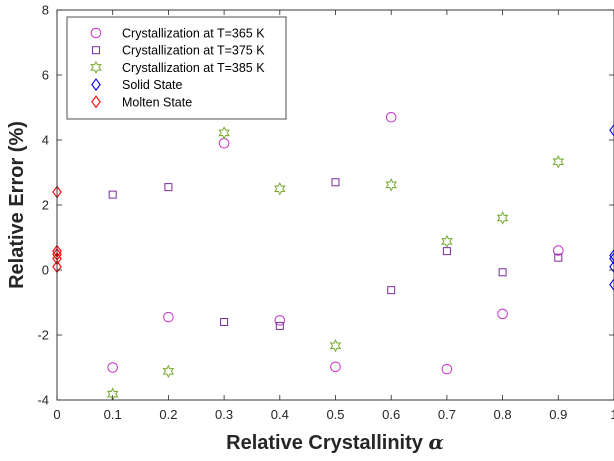 This screenshot has height=461, width=614. What do you see at coordinates (157, 102) in the screenshot?
I see `legend-label: Molten State` at bounding box center [157, 102].